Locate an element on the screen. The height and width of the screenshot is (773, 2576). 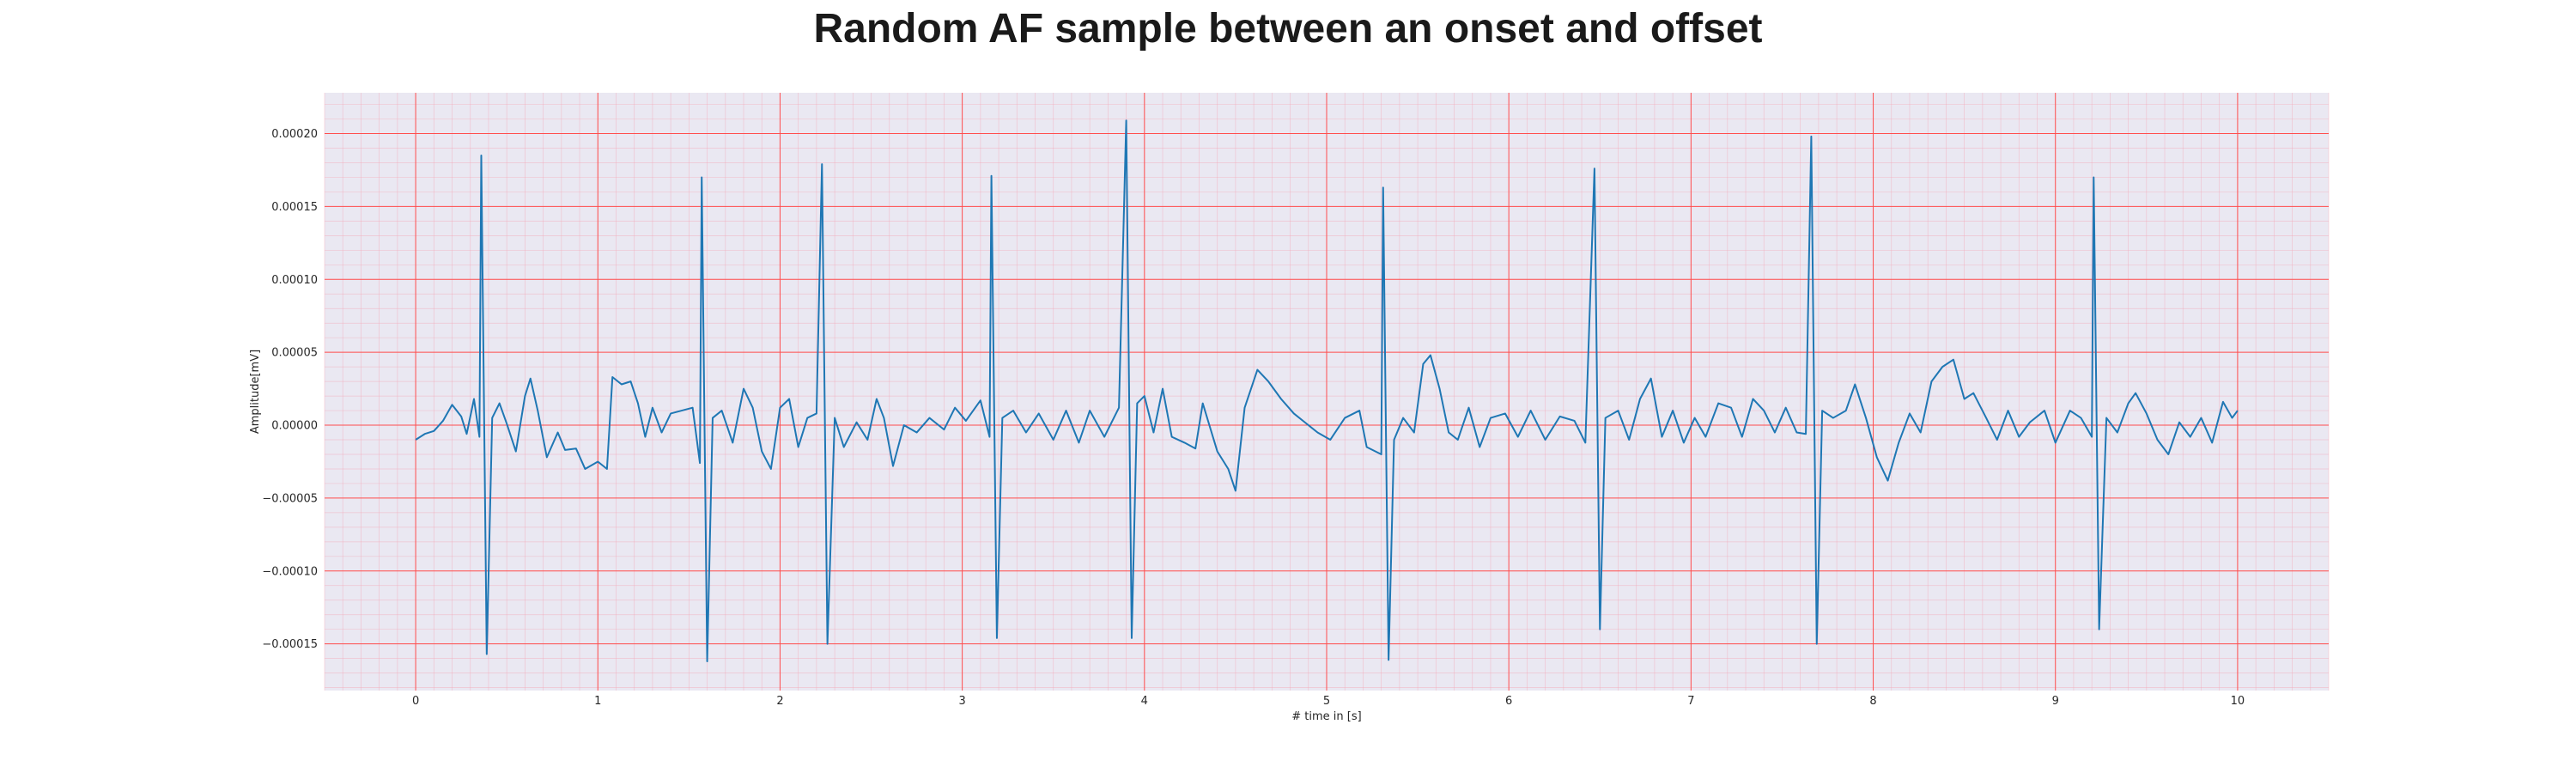
x-tick-label: 3 is located at coordinates (962, 701).